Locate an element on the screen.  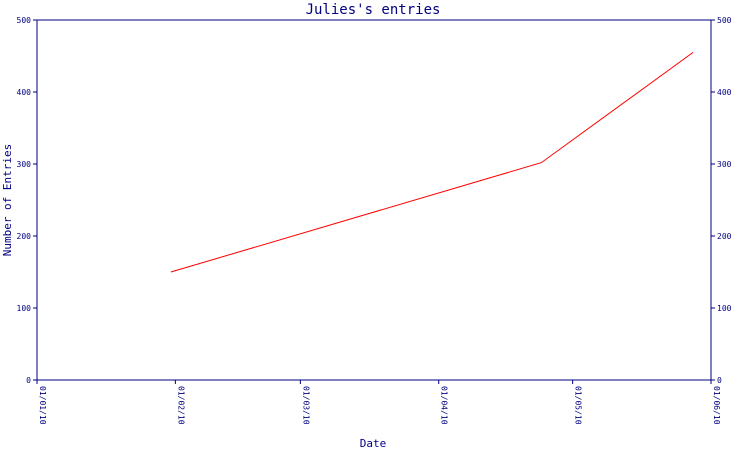
y-tick-label-right: 300 is located at coordinates (724, 164).